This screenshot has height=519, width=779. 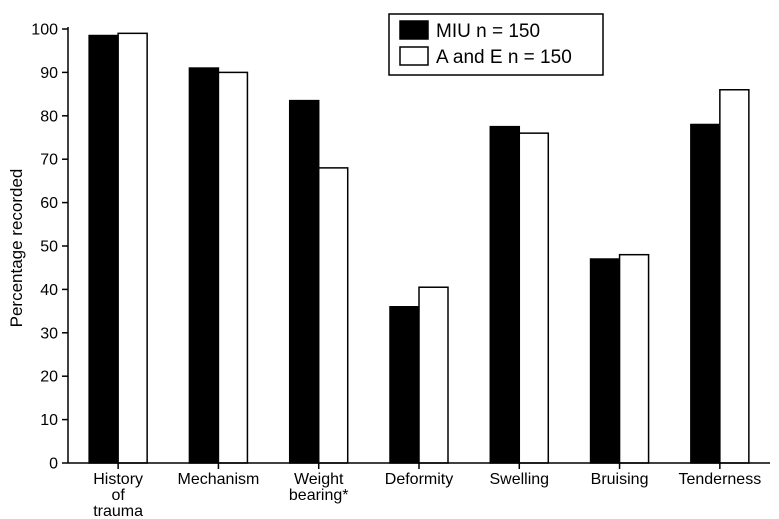 What do you see at coordinates (53, 464) in the screenshot?
I see `y-tick-label: 0` at bounding box center [53, 464].